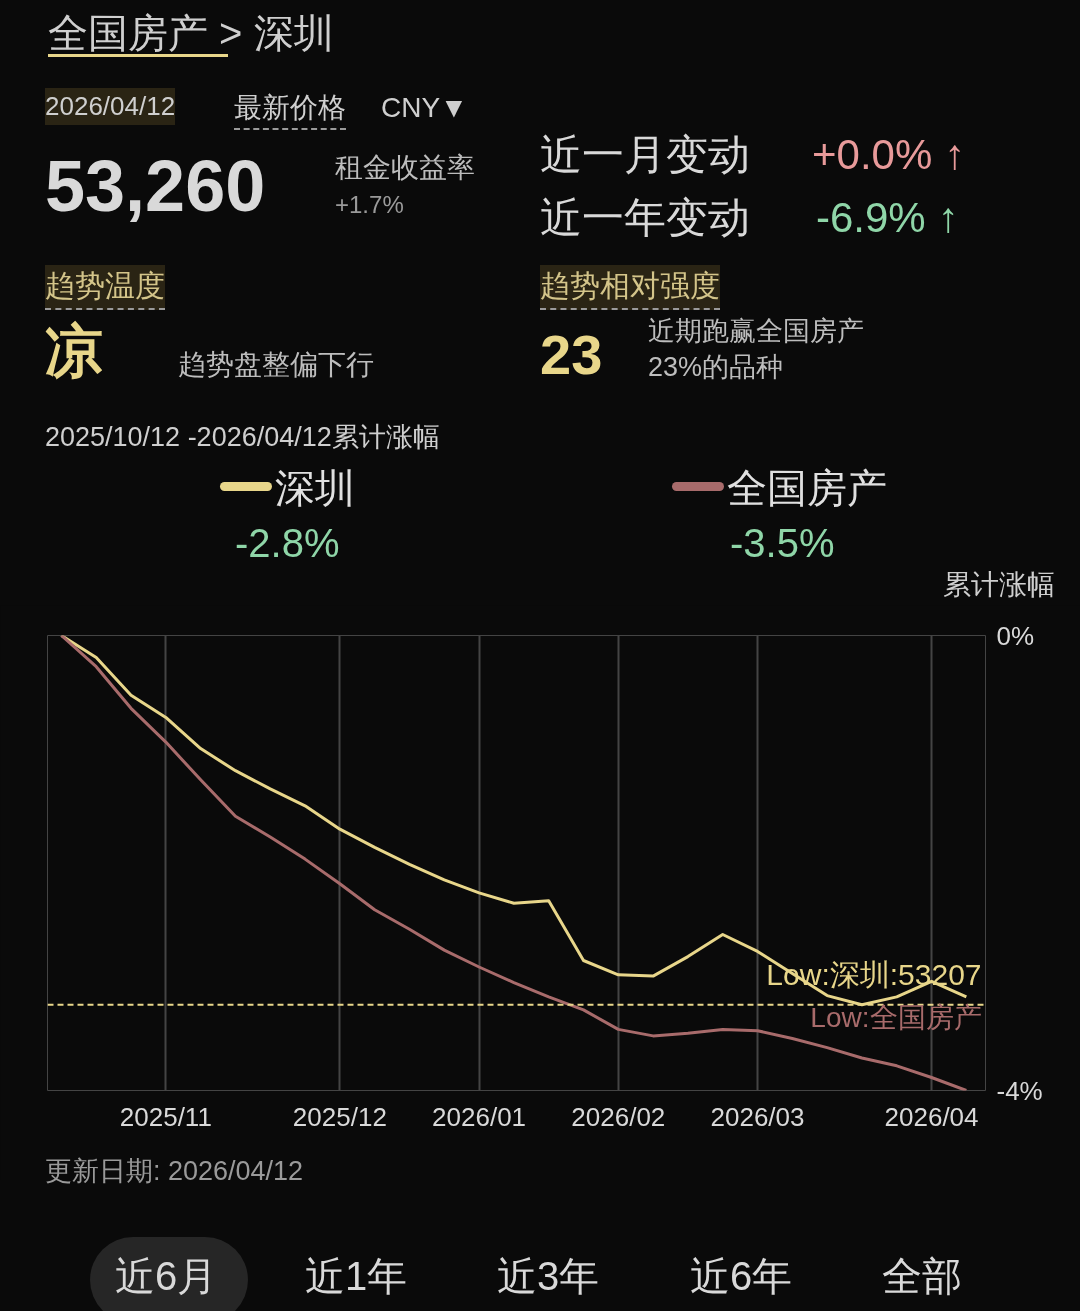  I want to click on text: 趋势相对强度, so click(630, 287).